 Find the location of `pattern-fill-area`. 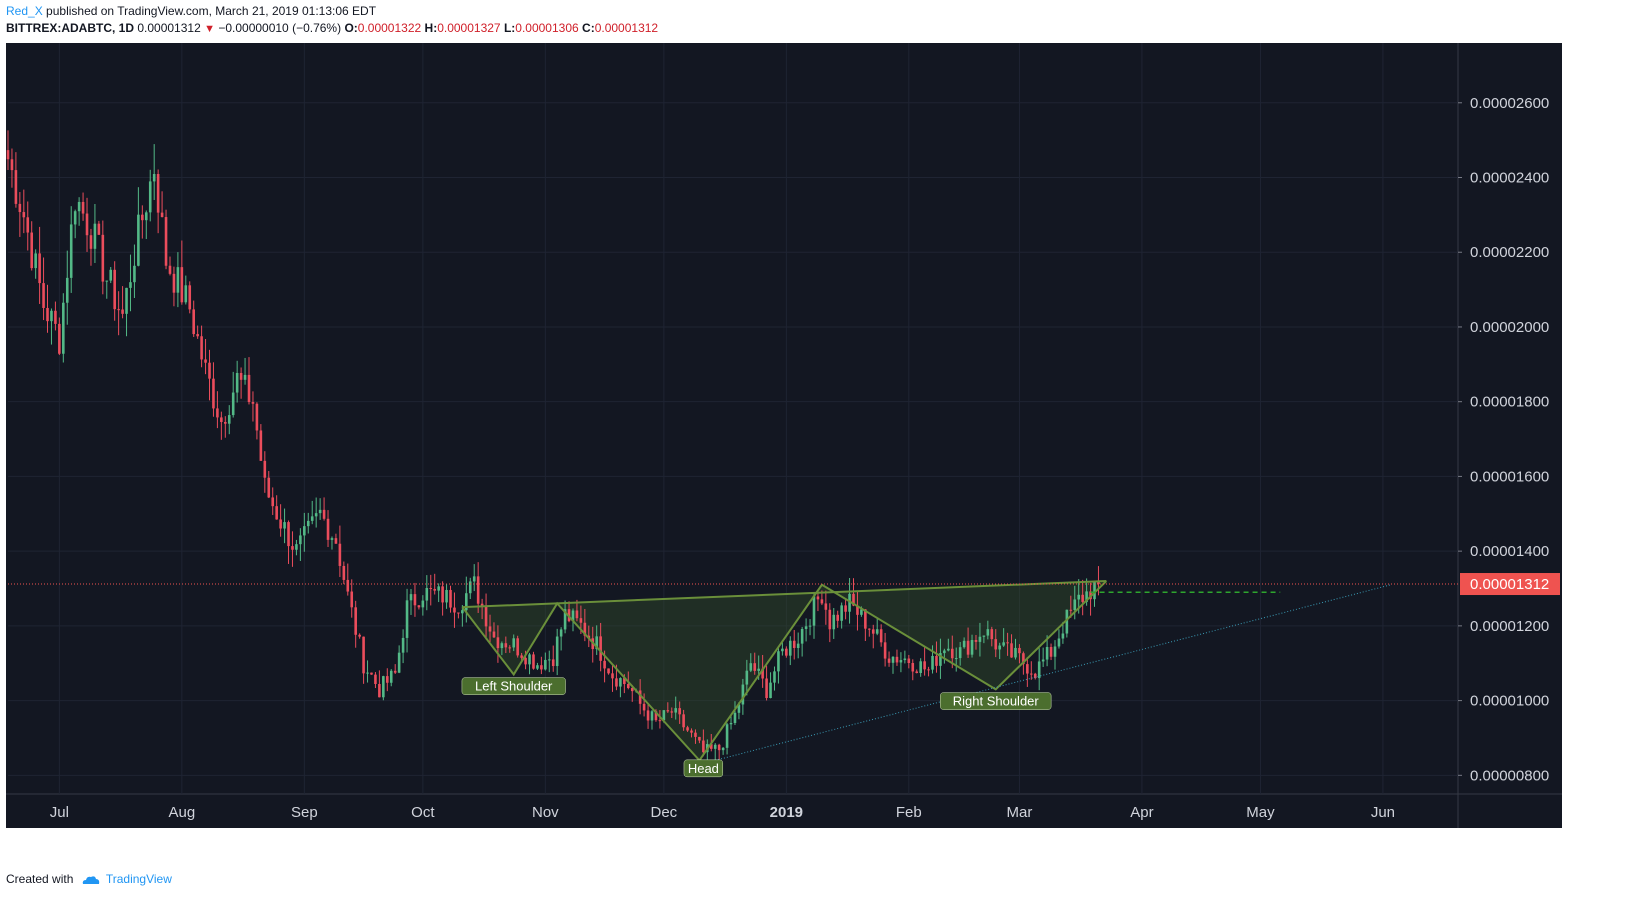

pattern-fill-area is located at coordinates (784, 671).